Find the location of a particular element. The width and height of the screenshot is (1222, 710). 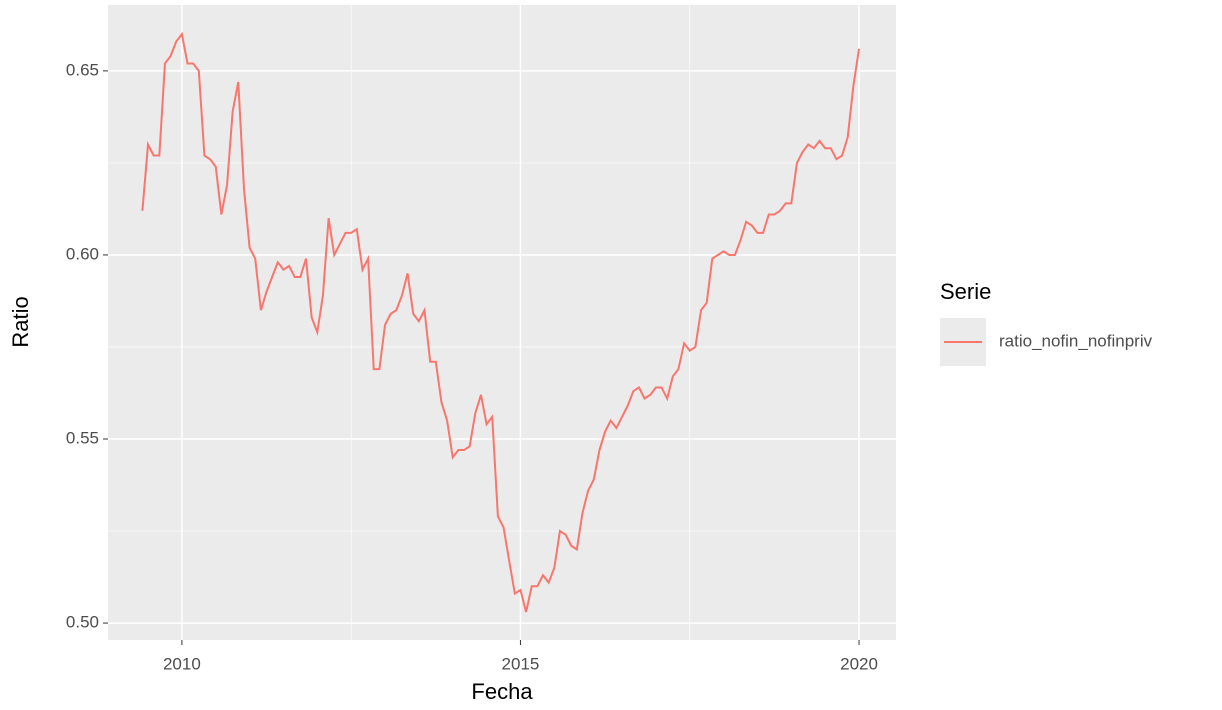

y-tick-label: 0.55 is located at coordinates (82, 437).